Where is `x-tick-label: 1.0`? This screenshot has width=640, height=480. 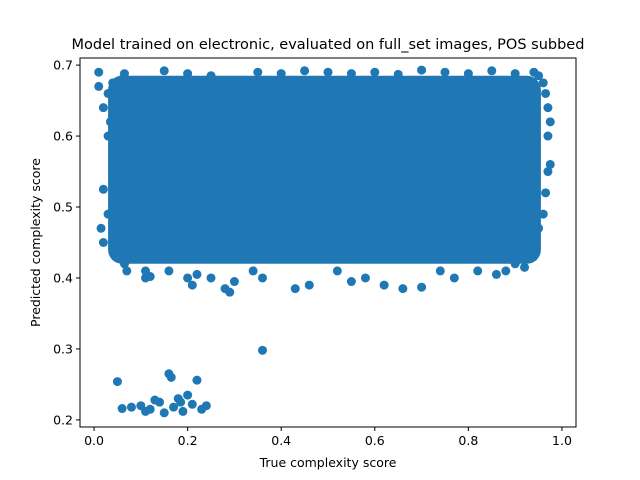 x-tick-label: 1.0 is located at coordinates (562, 440).